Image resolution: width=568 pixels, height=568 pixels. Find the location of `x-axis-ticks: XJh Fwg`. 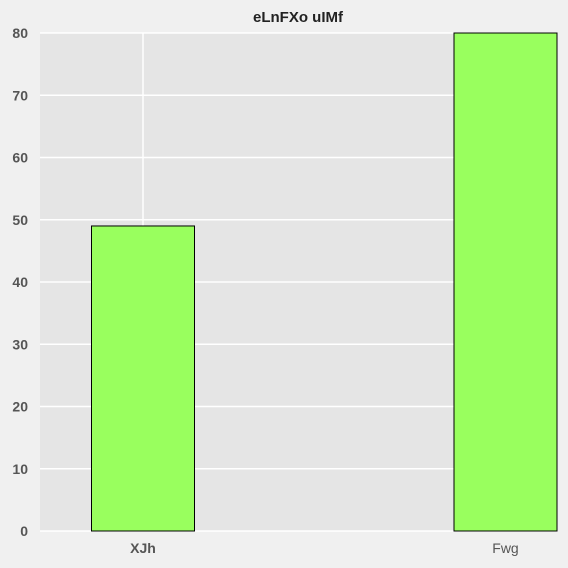

x-axis-ticks: XJh Fwg is located at coordinates (324, 548).